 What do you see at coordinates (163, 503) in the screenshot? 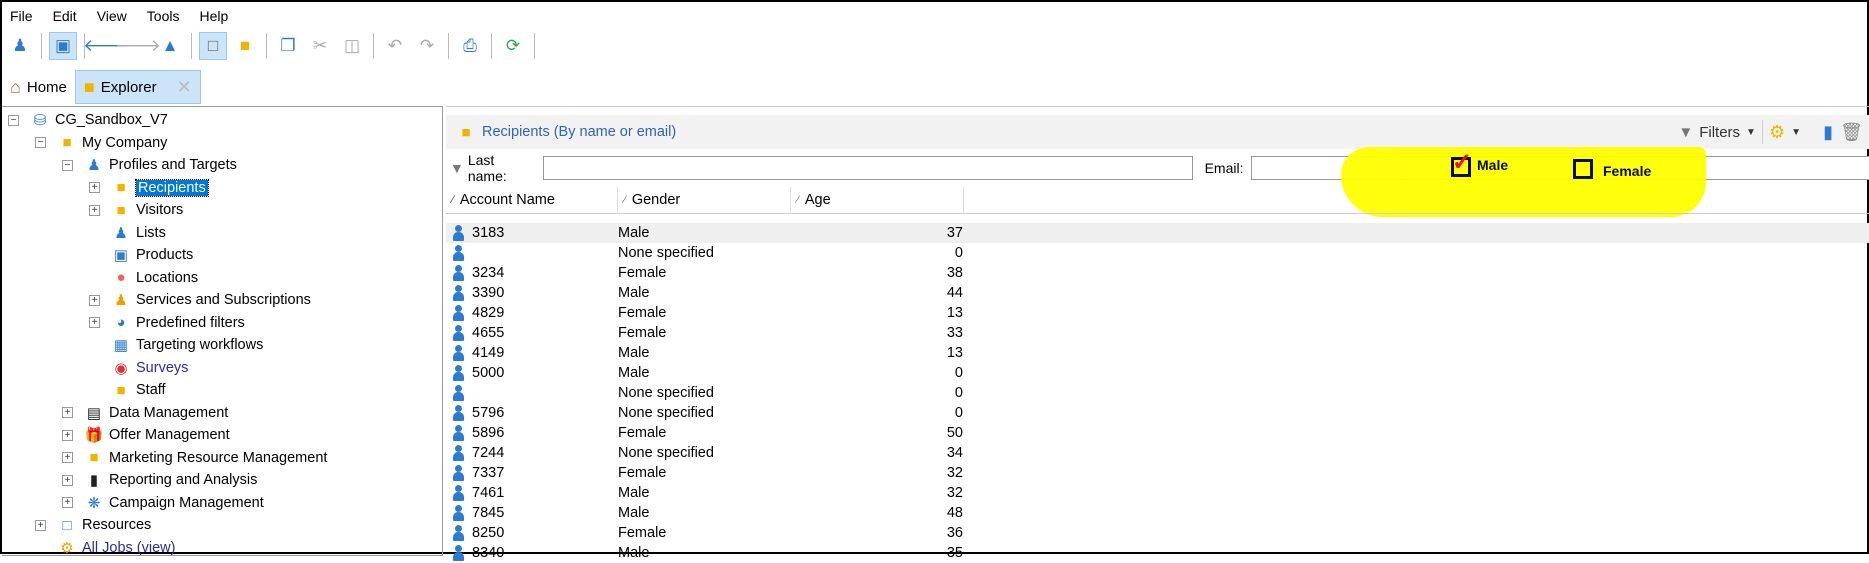
I see `tree-item-campaign-management: + ❋ Campaign Management` at bounding box center [163, 503].